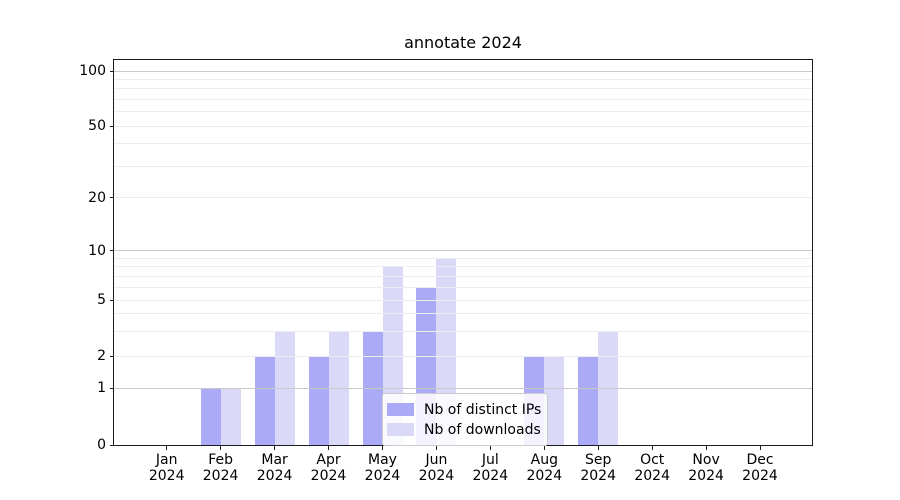  What do you see at coordinates (221, 448) in the screenshot?
I see `x-tick-feb` at bounding box center [221, 448].